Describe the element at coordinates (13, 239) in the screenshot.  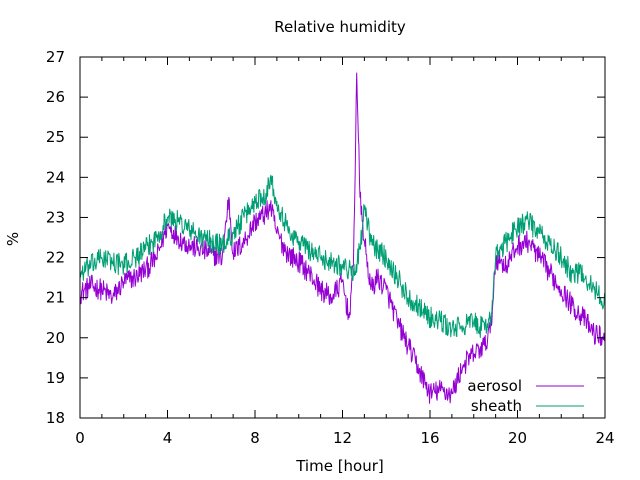
I see `y-axis-label: %` at that location.